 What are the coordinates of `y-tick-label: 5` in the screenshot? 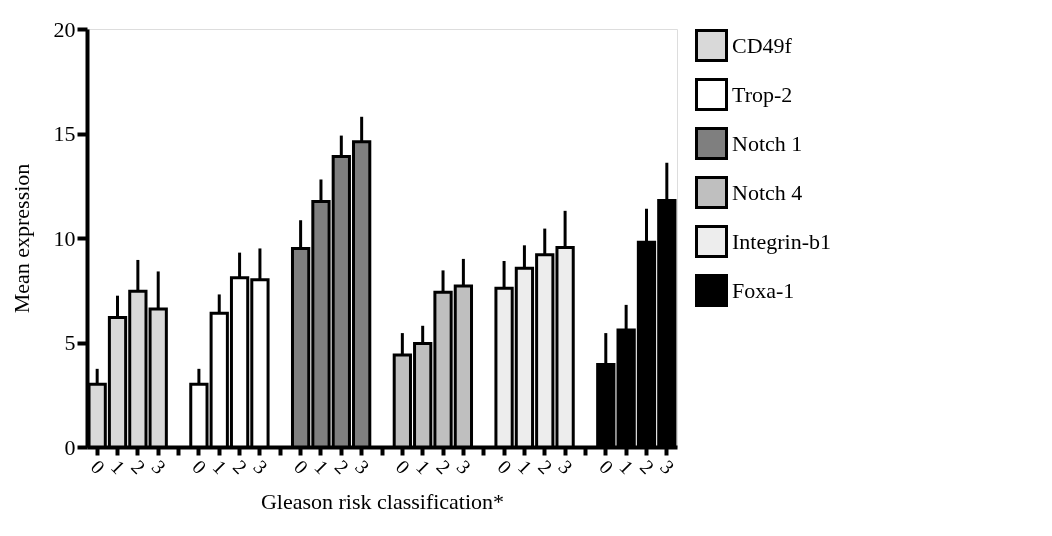 It's located at (70, 342).